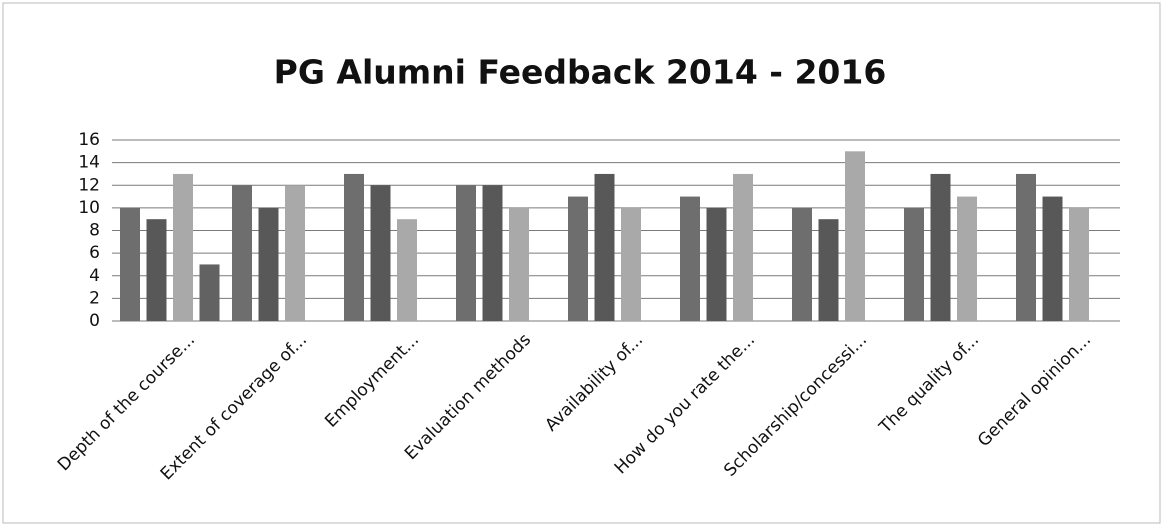  What do you see at coordinates (94, 276) in the screenshot?
I see `y-tick-label: 4` at bounding box center [94, 276].